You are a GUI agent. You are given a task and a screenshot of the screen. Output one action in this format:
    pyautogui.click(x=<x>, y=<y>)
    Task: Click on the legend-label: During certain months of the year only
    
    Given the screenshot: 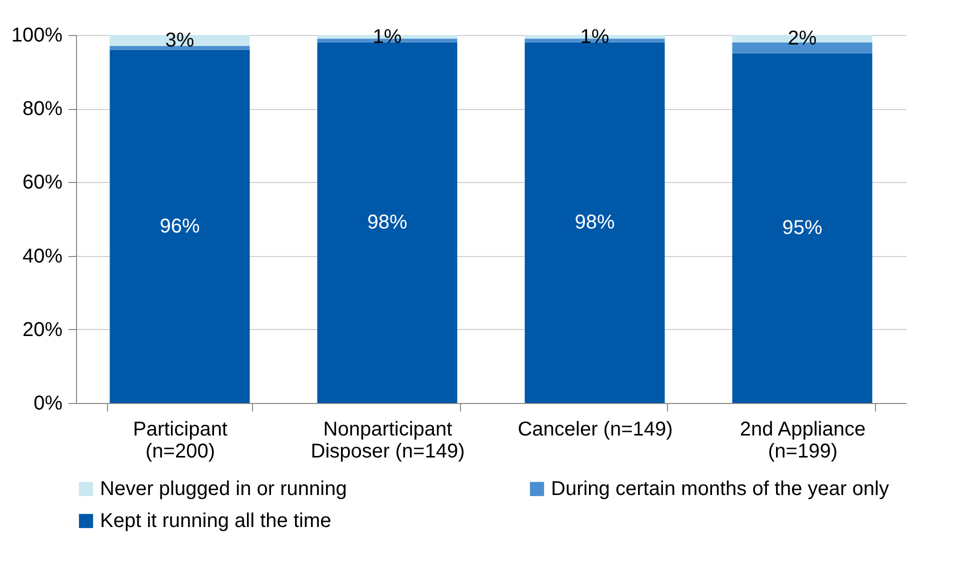 What is the action you would take?
    pyautogui.click(x=720, y=489)
    